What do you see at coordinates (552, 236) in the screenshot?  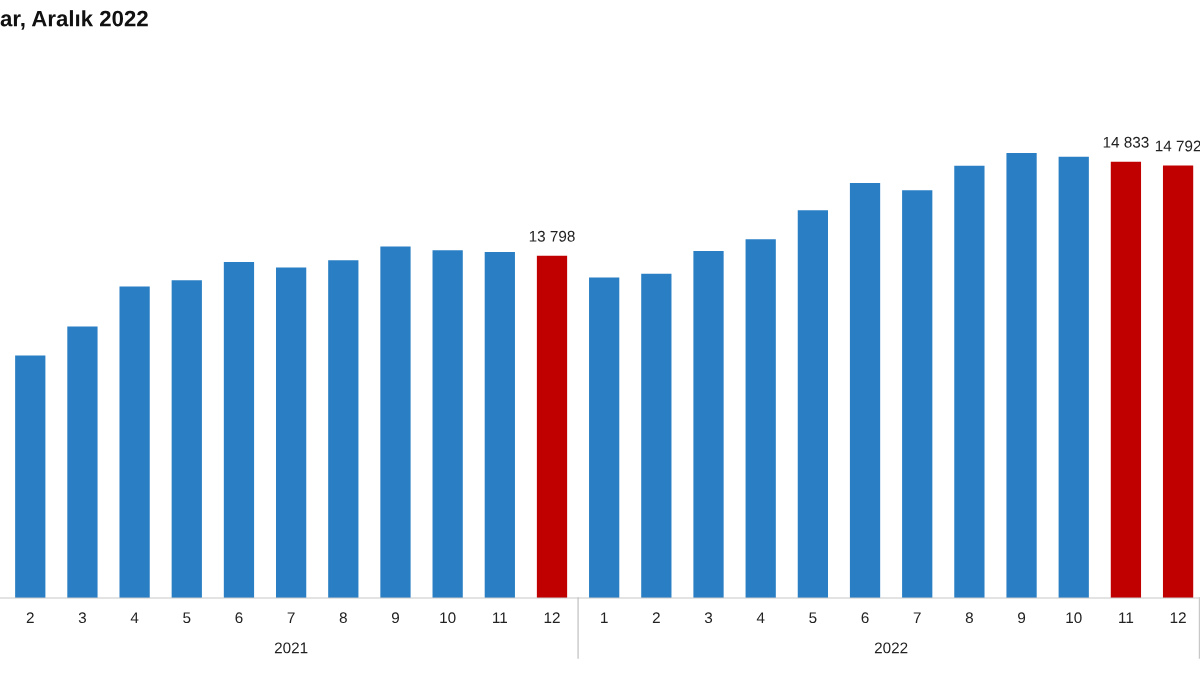 I see `data-label: 13 798` at bounding box center [552, 236].